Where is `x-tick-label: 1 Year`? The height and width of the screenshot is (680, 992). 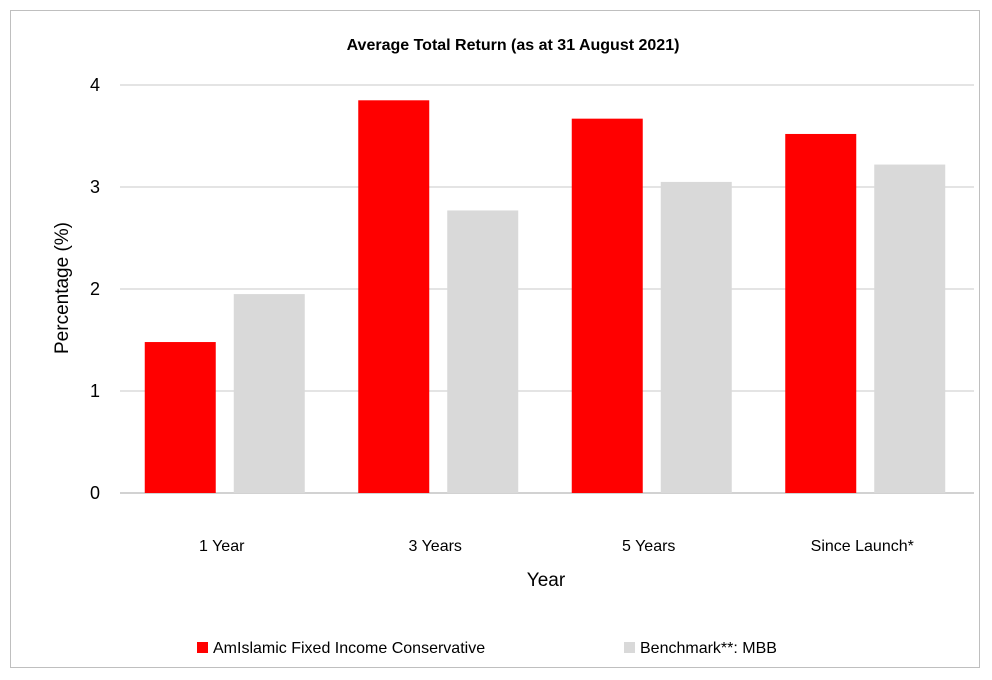 x-tick-label: 1 Year is located at coordinates (222, 546).